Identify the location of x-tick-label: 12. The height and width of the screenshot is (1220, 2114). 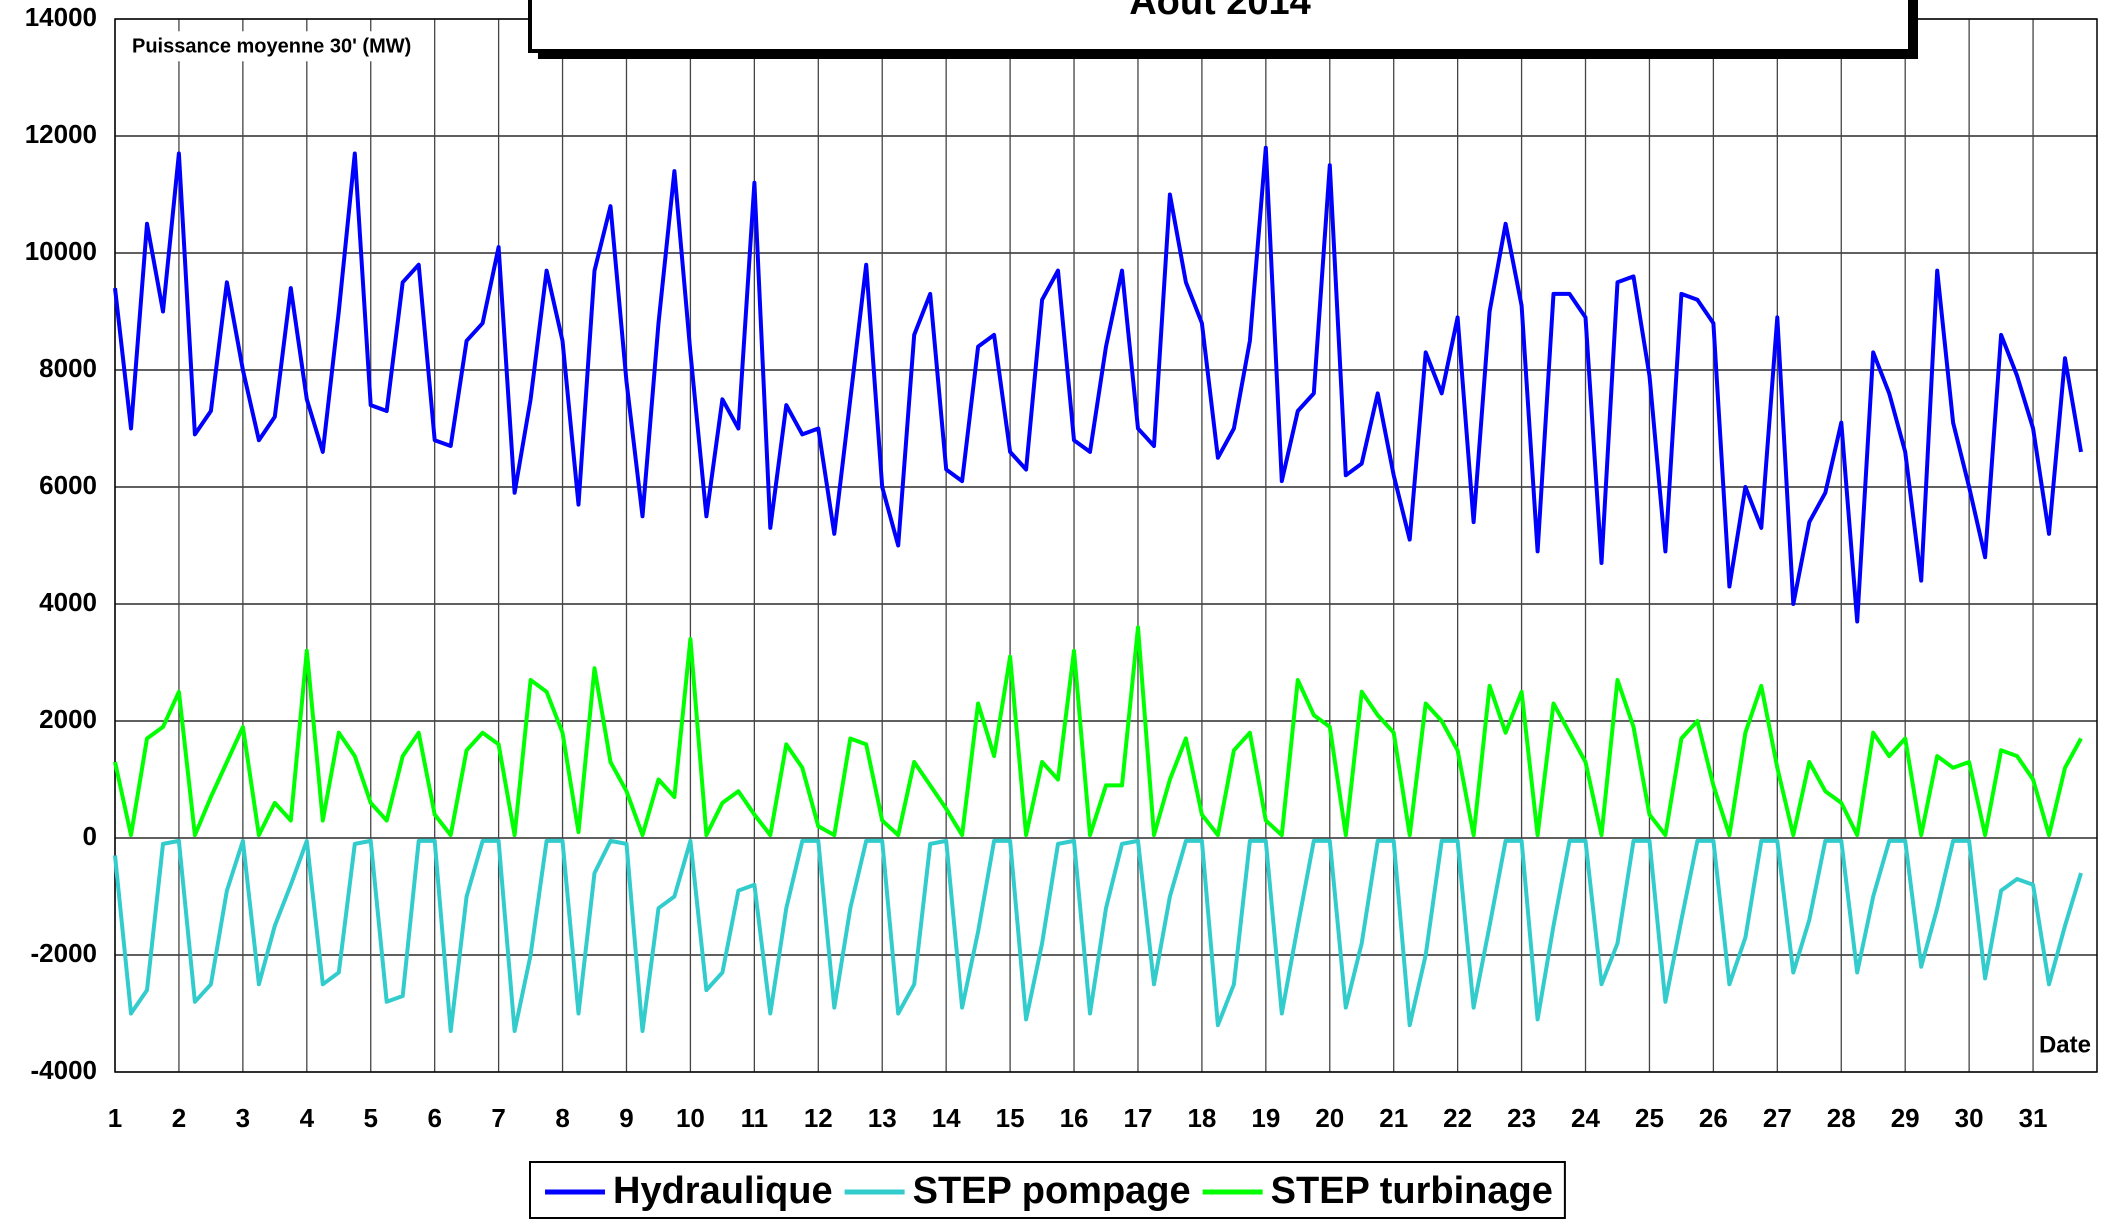
(818, 1118).